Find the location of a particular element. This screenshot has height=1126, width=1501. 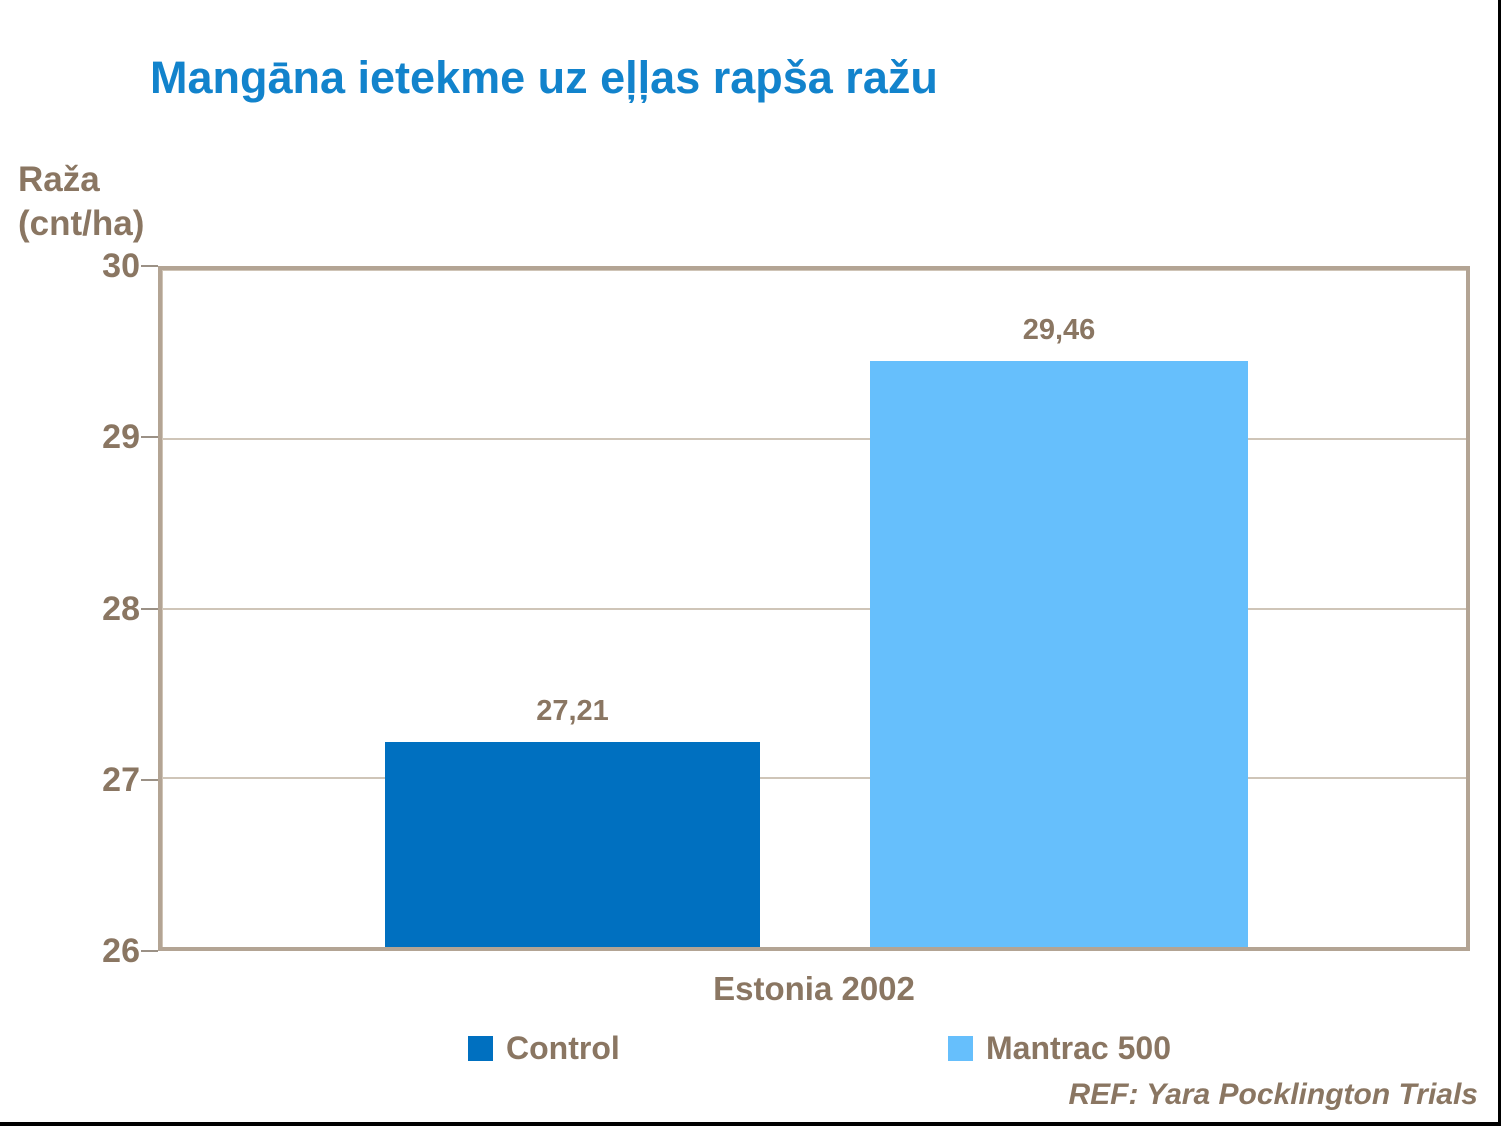

footer-ref: REF: Yara Pocklington Trials is located at coordinates (1273, 1094).